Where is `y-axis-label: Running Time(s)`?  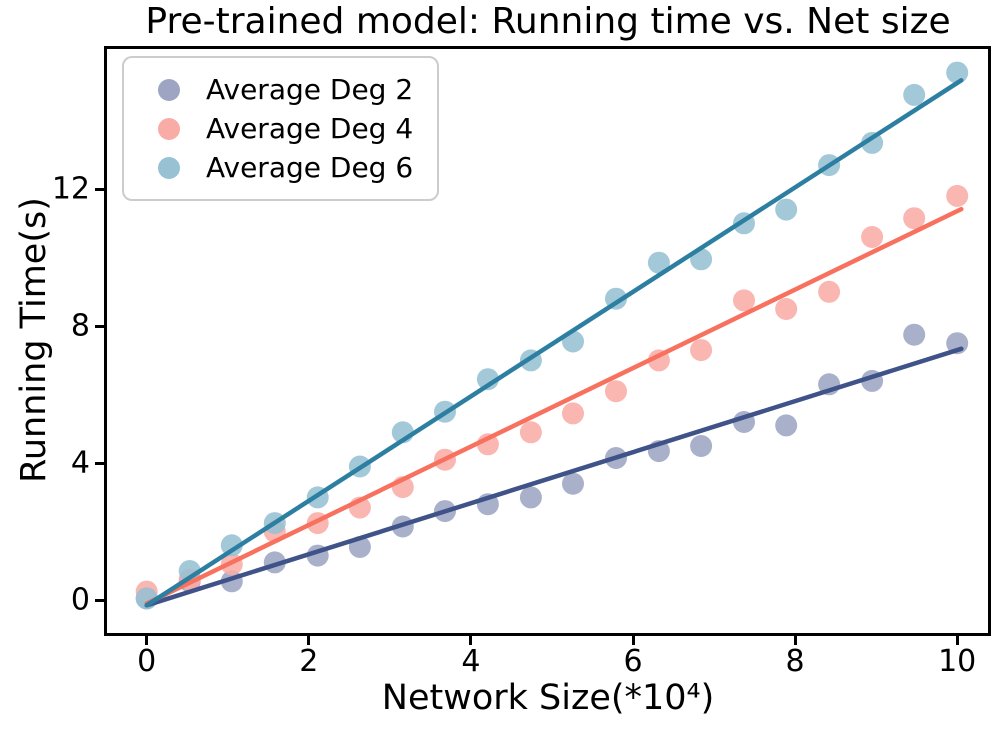
y-axis-label: Running Time(s) is located at coordinates (34, 340).